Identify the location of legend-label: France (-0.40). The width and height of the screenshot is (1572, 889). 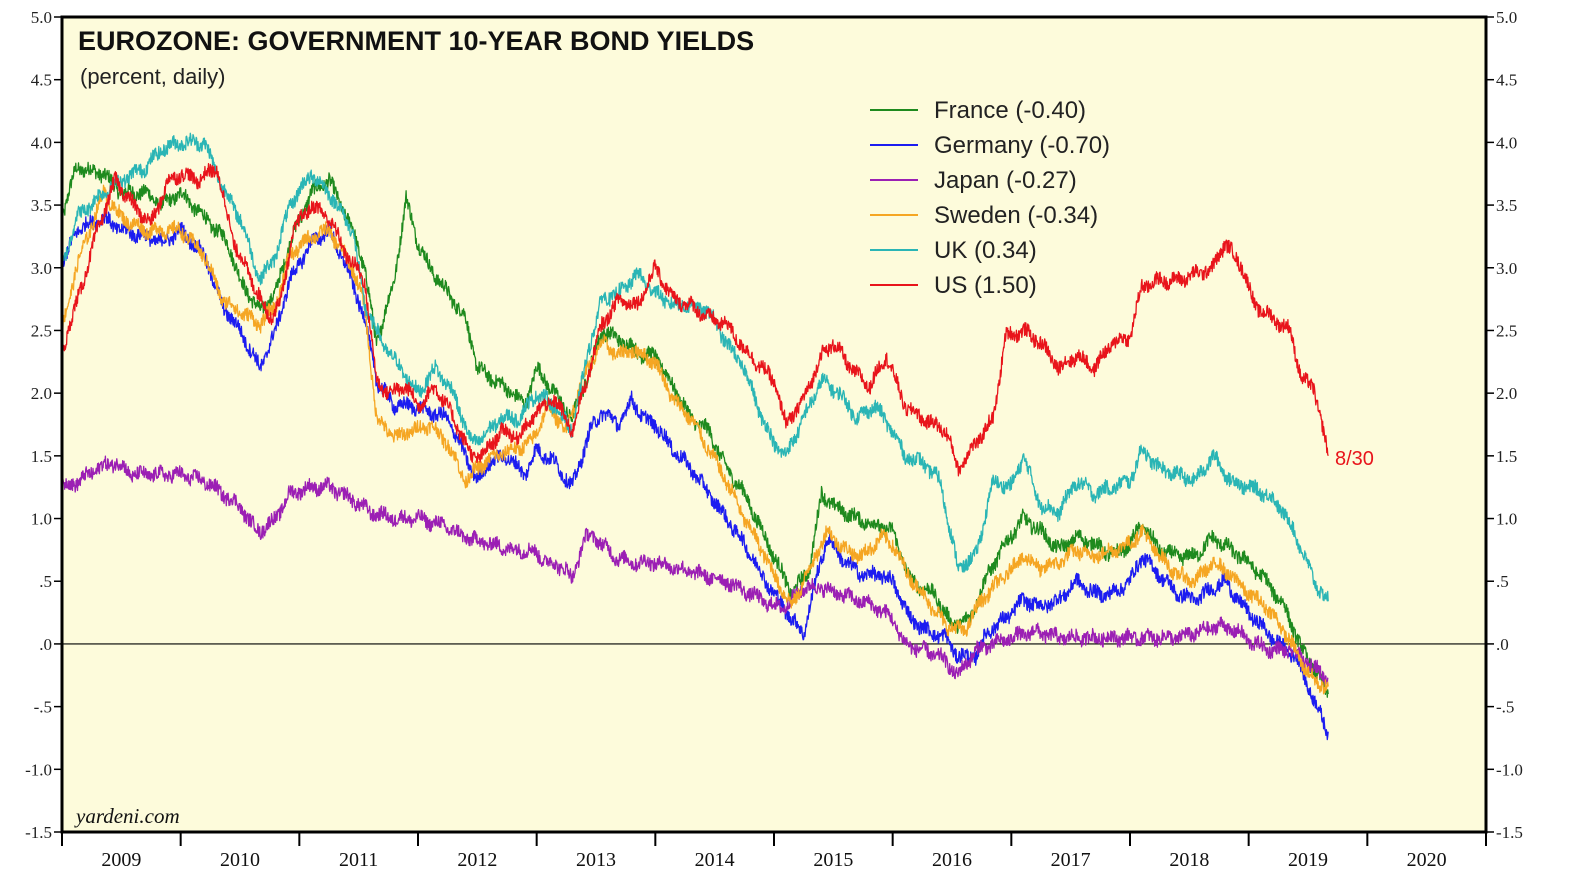
(1010, 110).